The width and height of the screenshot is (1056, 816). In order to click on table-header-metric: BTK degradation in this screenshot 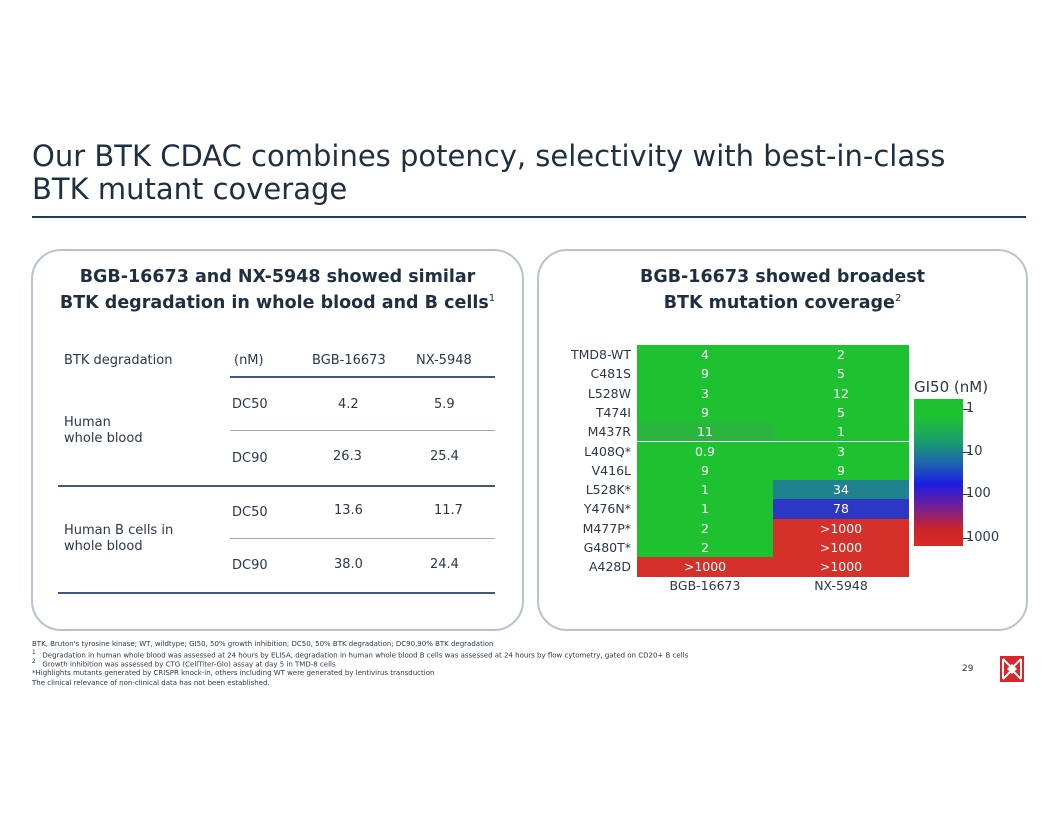, I will do `click(118, 360)`.